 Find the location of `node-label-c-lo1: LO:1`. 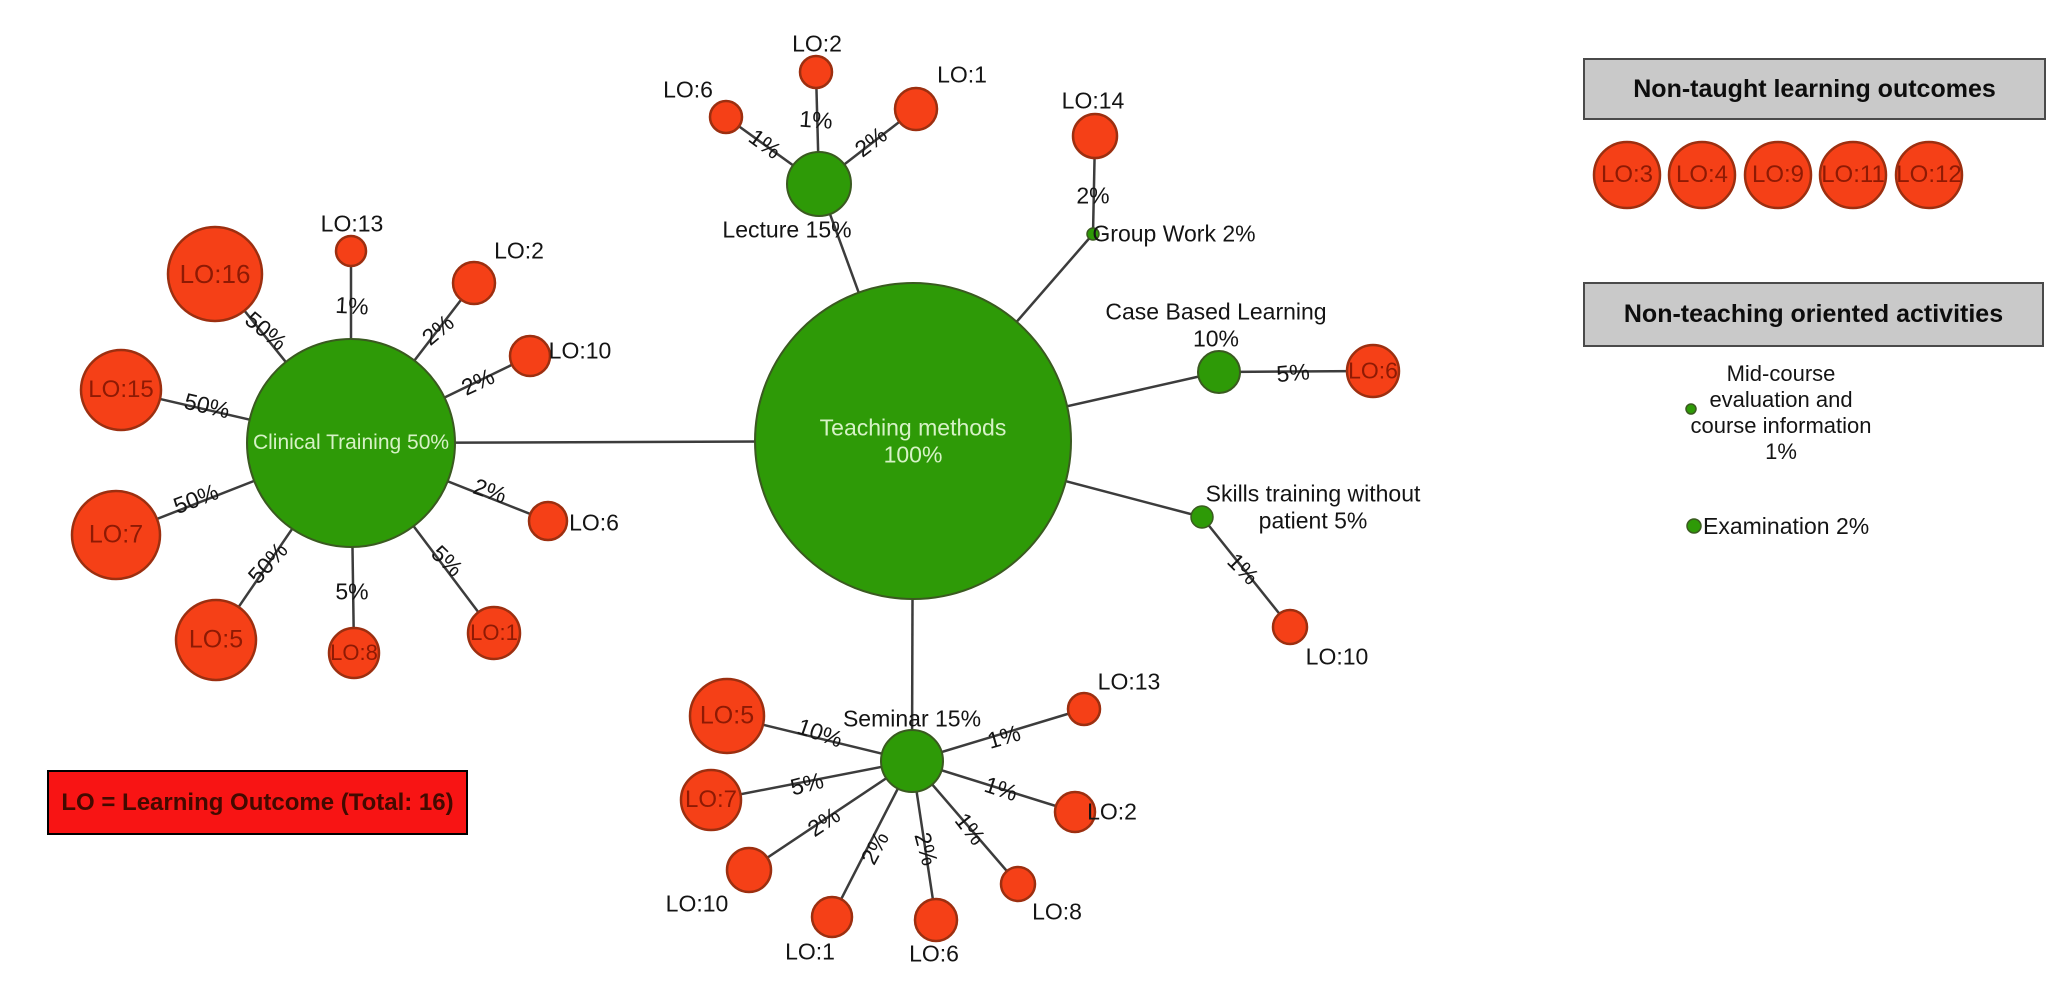

node-label-c-lo1: LO:1 is located at coordinates (494, 633).